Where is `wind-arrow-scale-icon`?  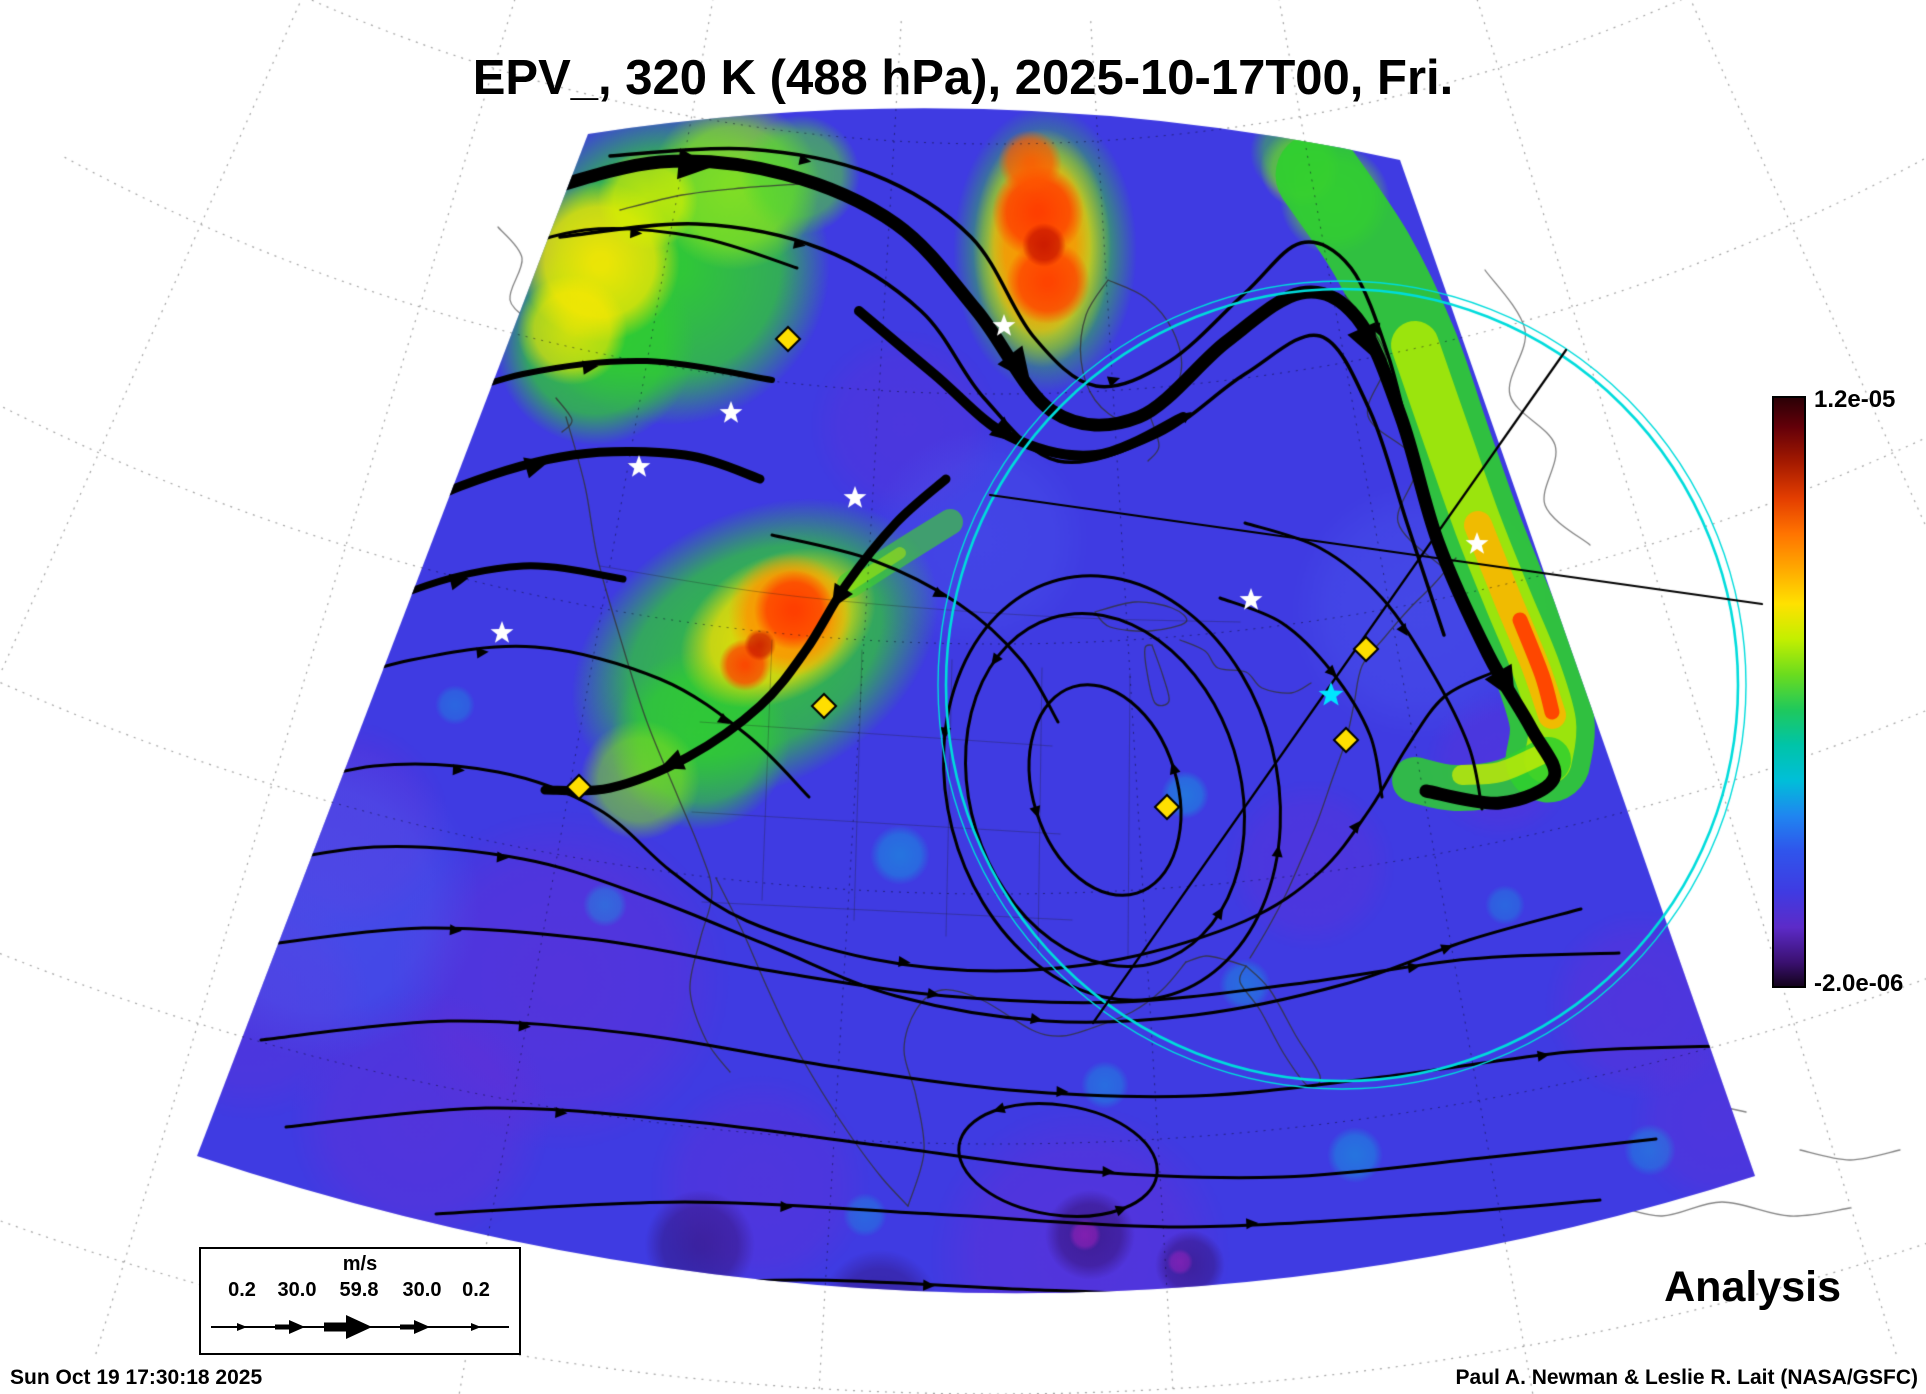
wind-arrow-scale-icon is located at coordinates (360, 1327).